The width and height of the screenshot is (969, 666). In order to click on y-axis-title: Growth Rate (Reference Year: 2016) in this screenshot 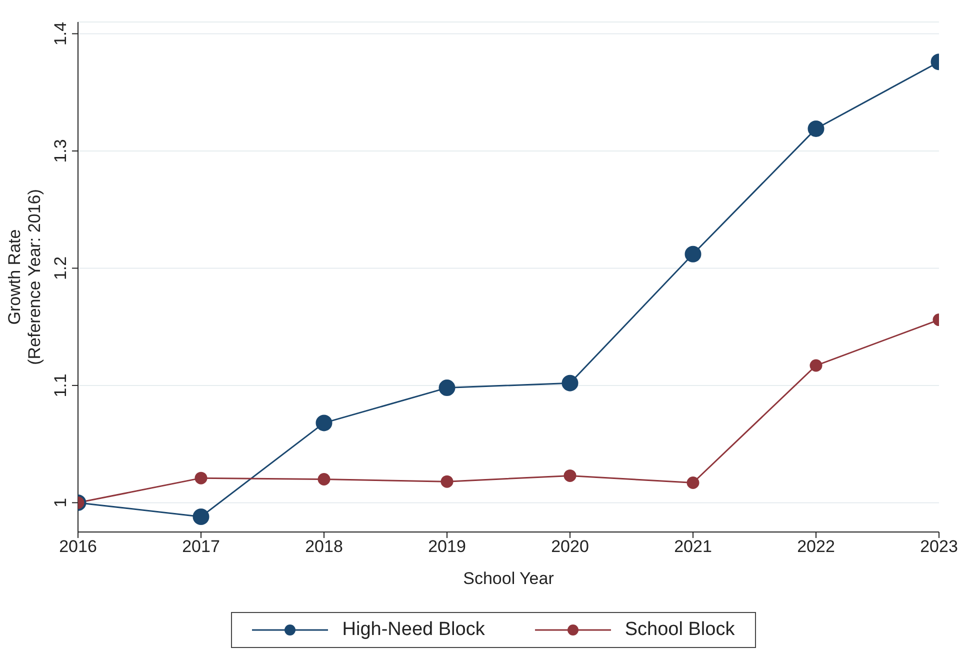, I will do `click(24, 277)`.